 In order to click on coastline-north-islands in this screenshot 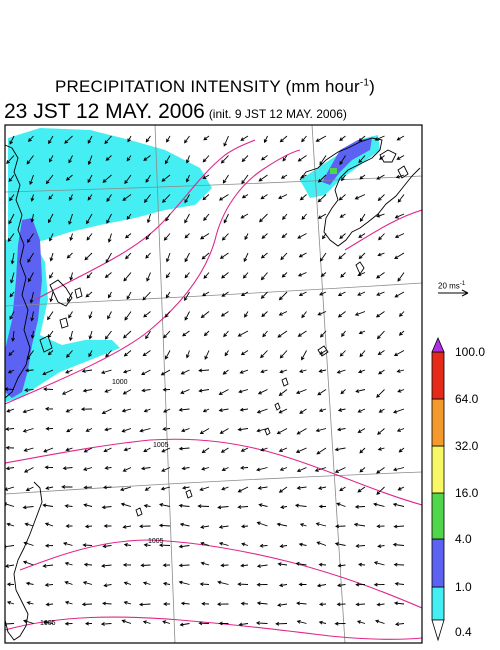, I will do `click(394, 164)`.